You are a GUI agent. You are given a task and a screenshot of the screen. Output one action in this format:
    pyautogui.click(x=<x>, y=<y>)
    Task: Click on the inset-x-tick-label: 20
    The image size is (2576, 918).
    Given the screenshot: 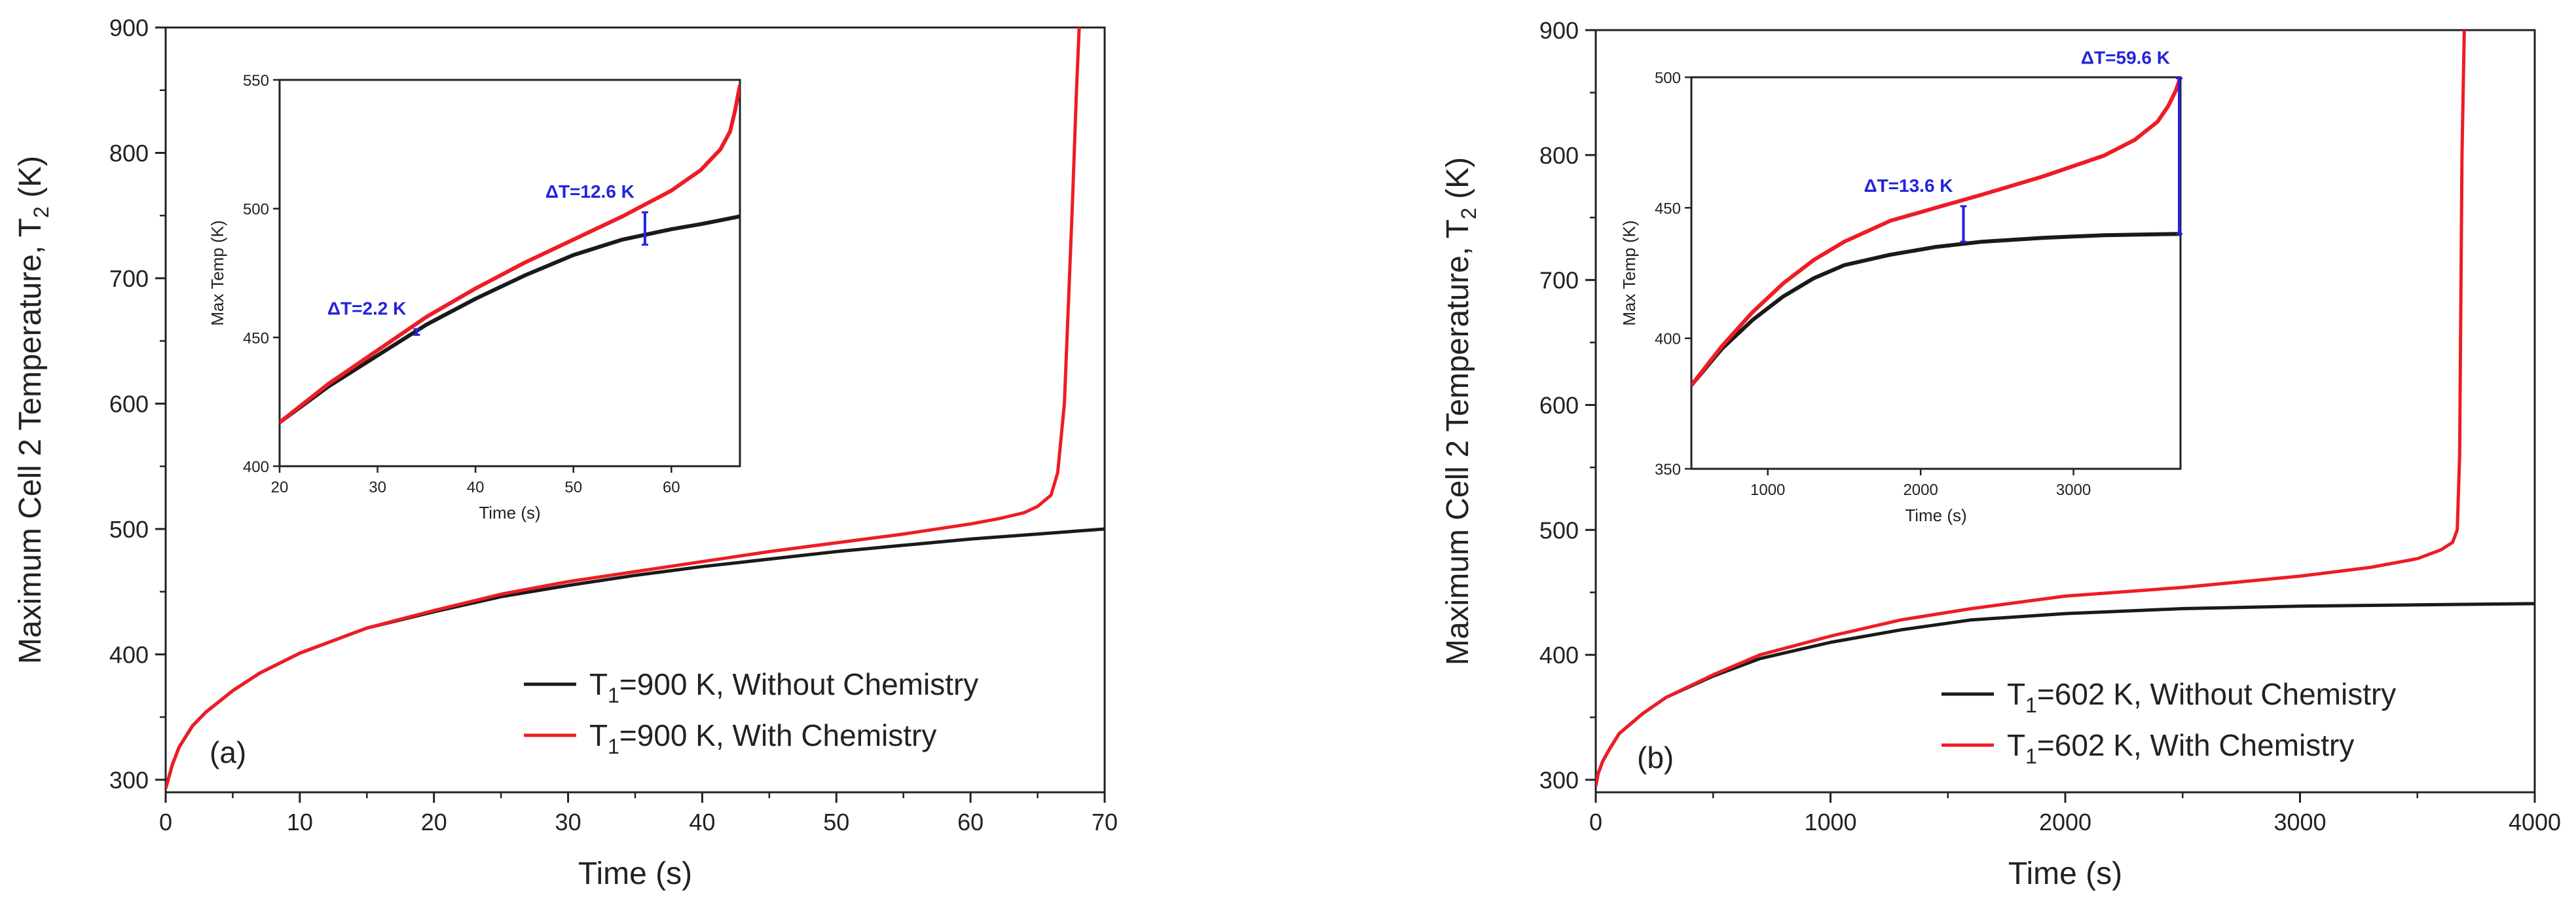 What is the action you would take?
    pyautogui.click(x=280, y=487)
    